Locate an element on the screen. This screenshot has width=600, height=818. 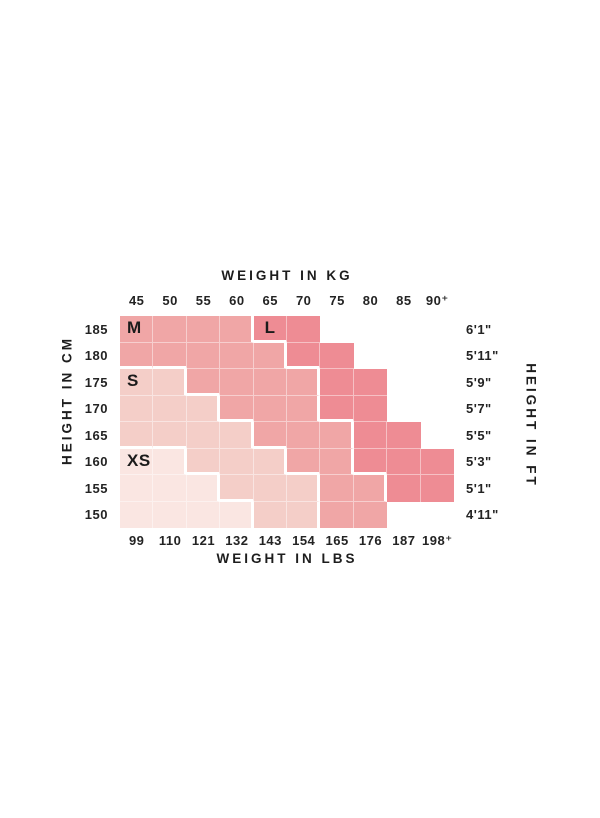
size-region-label-xs: XS is located at coordinates (139, 460).